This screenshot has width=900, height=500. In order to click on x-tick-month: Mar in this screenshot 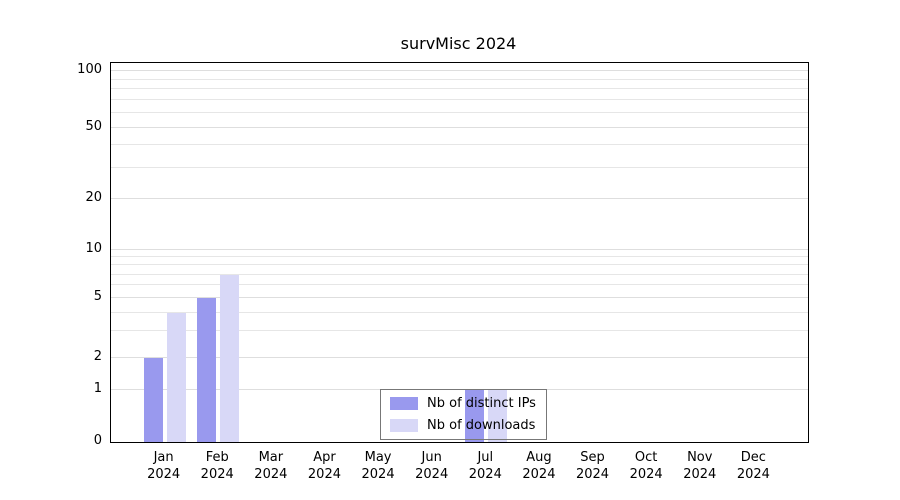, I will do `click(271, 457)`.